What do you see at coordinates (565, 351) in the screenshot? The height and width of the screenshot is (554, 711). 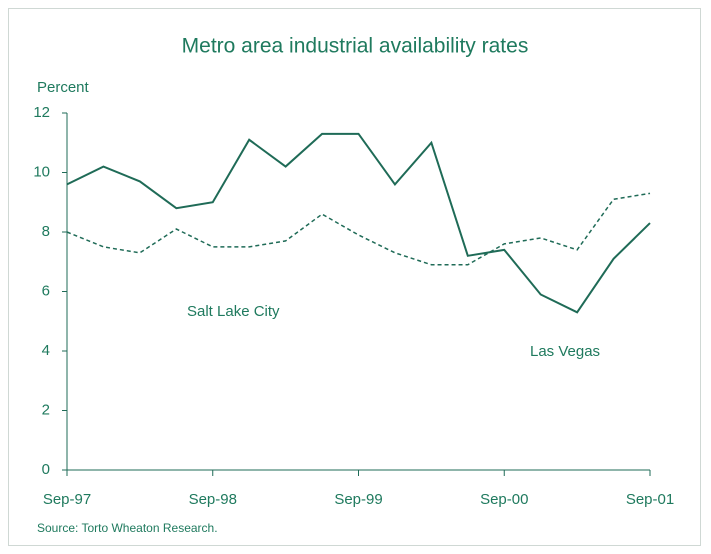 I see `series-label: Las Vegas` at bounding box center [565, 351].